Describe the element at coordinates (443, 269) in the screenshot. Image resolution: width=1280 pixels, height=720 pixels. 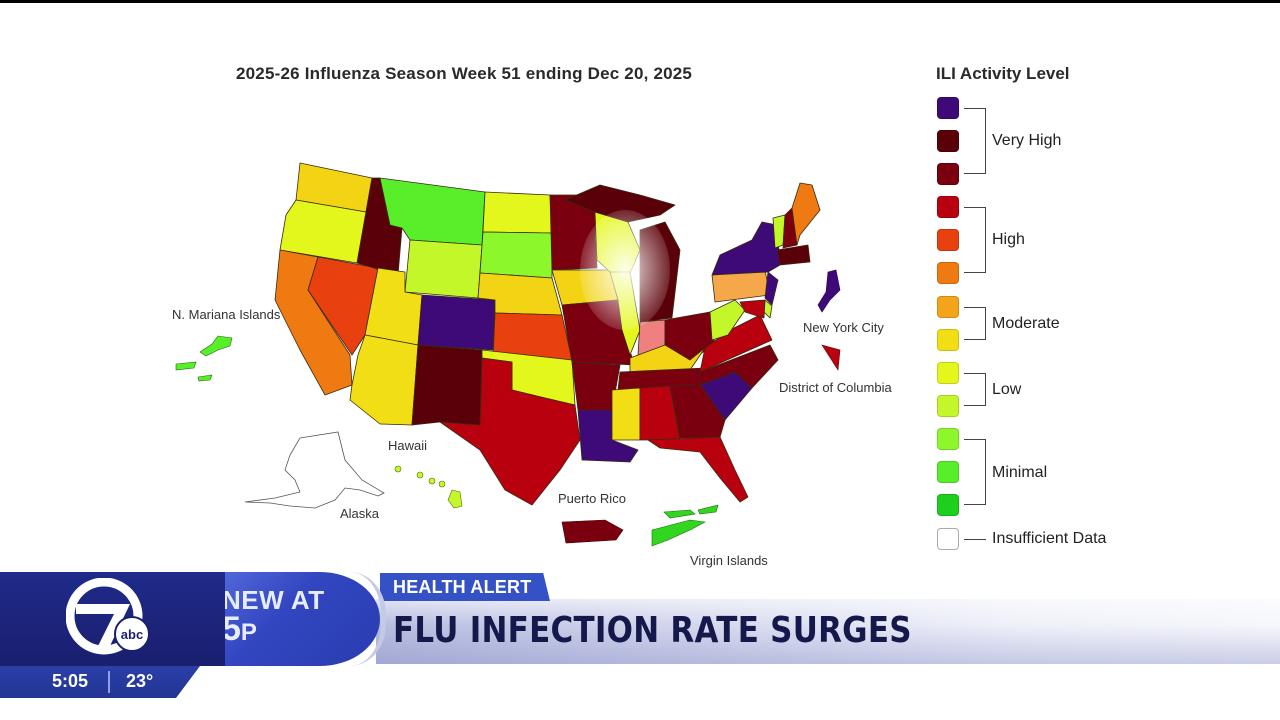
I see `state-wyoming` at that location.